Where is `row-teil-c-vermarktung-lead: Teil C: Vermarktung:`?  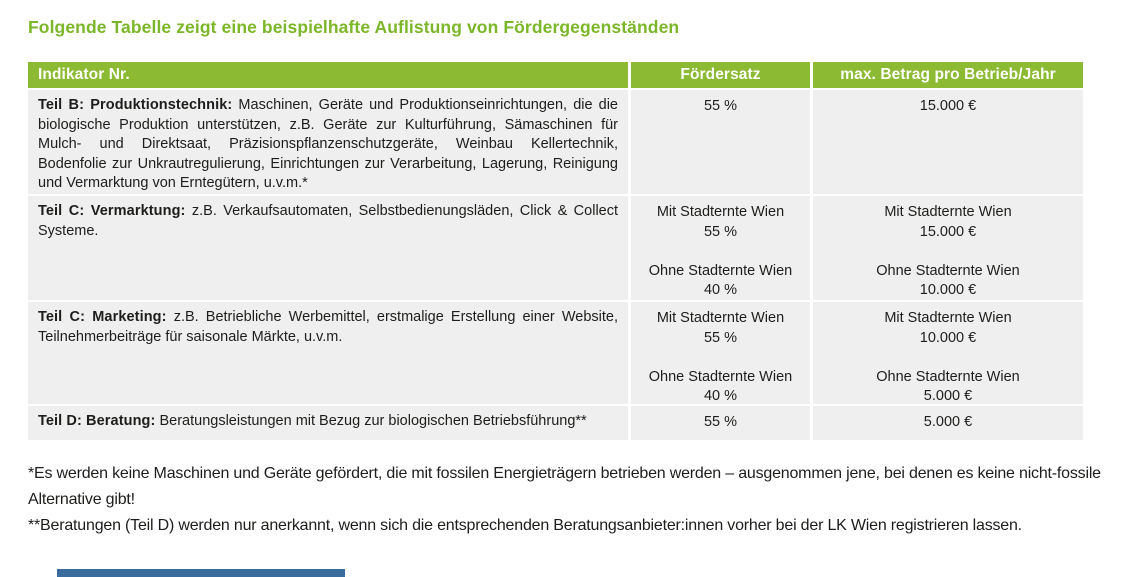
row-teil-c-vermarktung-lead: Teil C: Vermarktung: is located at coordinates (112, 211).